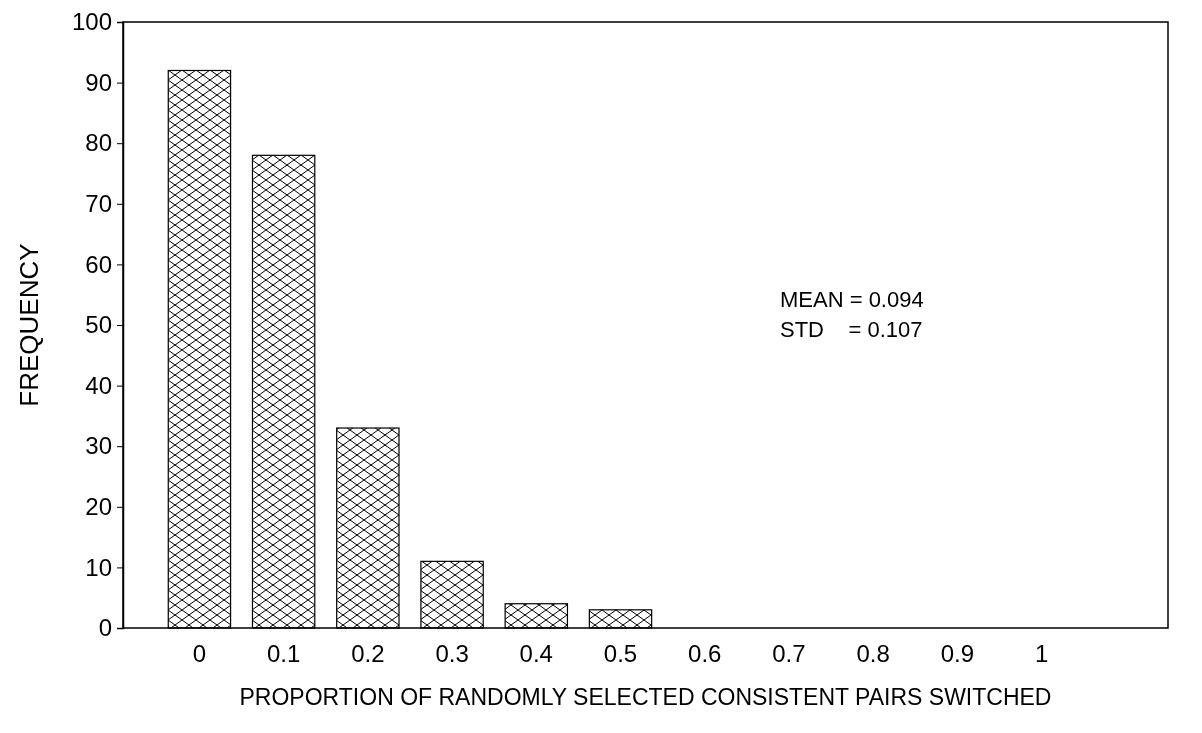 The image size is (1202, 733). Describe the element at coordinates (283, 654) in the screenshot. I see `x-tick-label: 0.1` at that location.